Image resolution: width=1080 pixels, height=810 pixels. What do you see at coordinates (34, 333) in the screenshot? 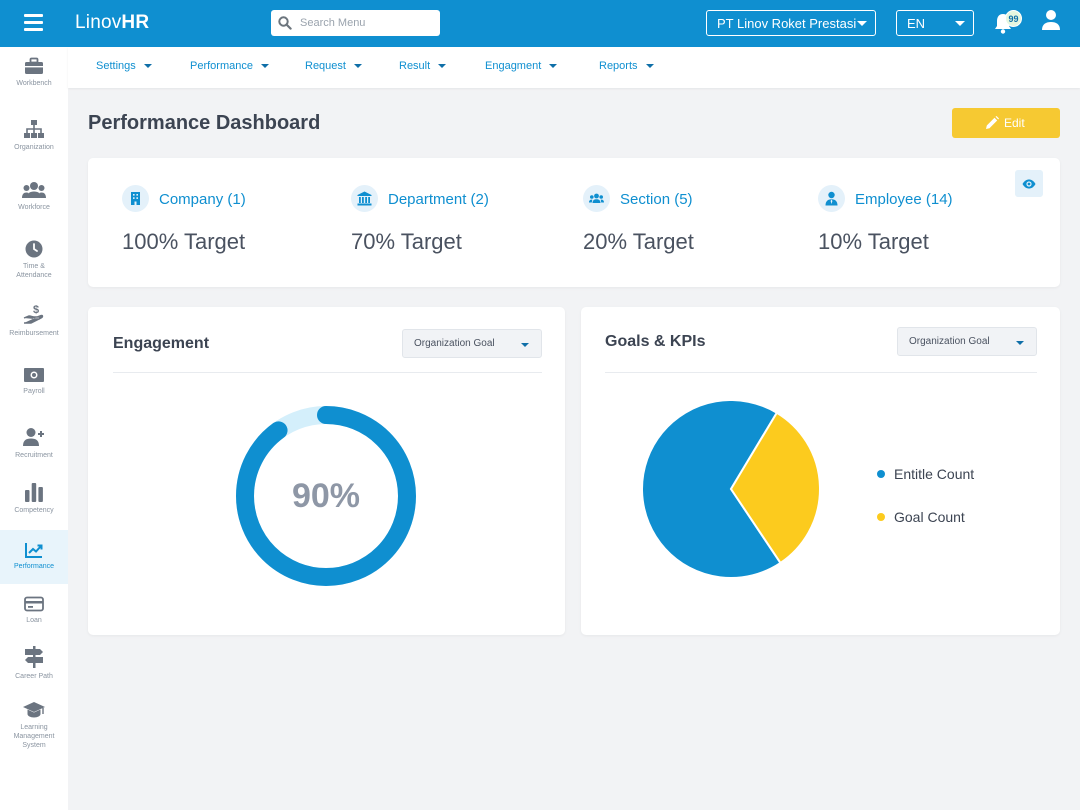
I see `sidebar-item-label: Reimbursement` at bounding box center [34, 333].